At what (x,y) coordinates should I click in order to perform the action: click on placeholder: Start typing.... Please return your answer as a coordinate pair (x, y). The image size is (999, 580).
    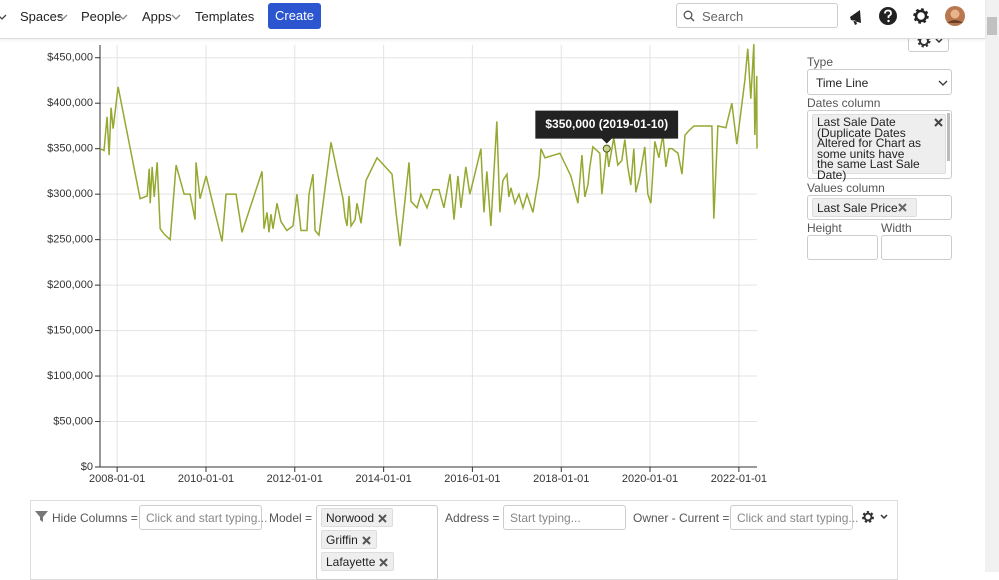
    Looking at the image, I should click on (545, 518).